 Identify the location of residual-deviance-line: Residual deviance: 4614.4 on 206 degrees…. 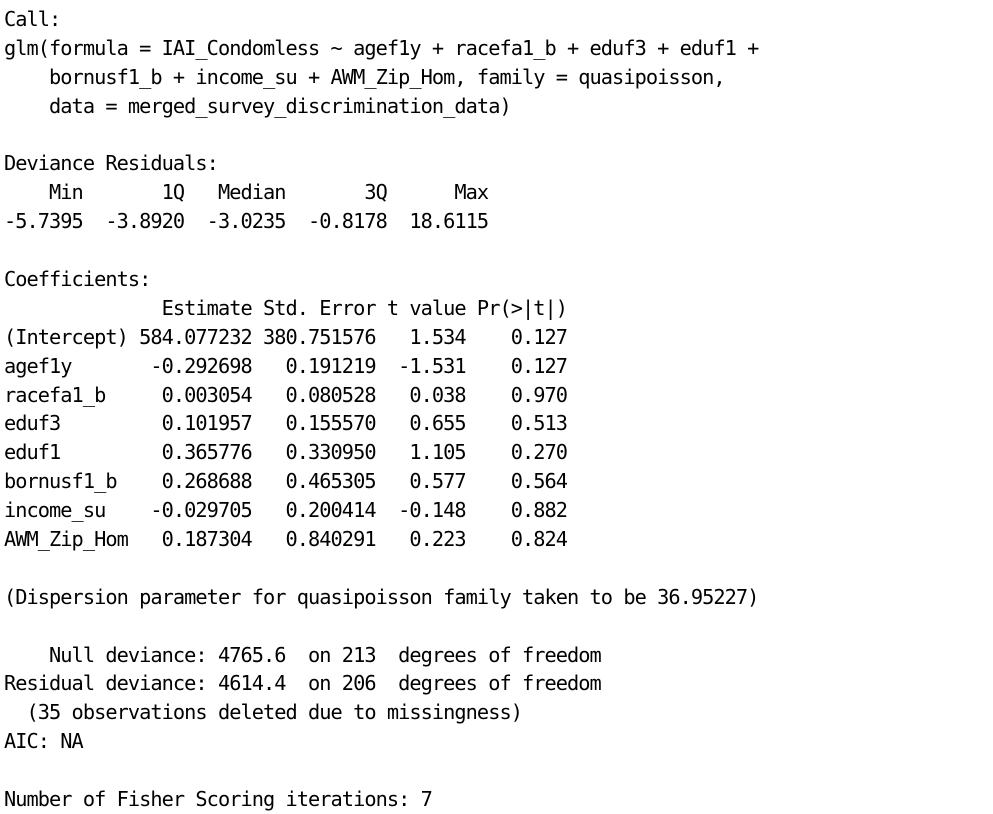
(303, 683).